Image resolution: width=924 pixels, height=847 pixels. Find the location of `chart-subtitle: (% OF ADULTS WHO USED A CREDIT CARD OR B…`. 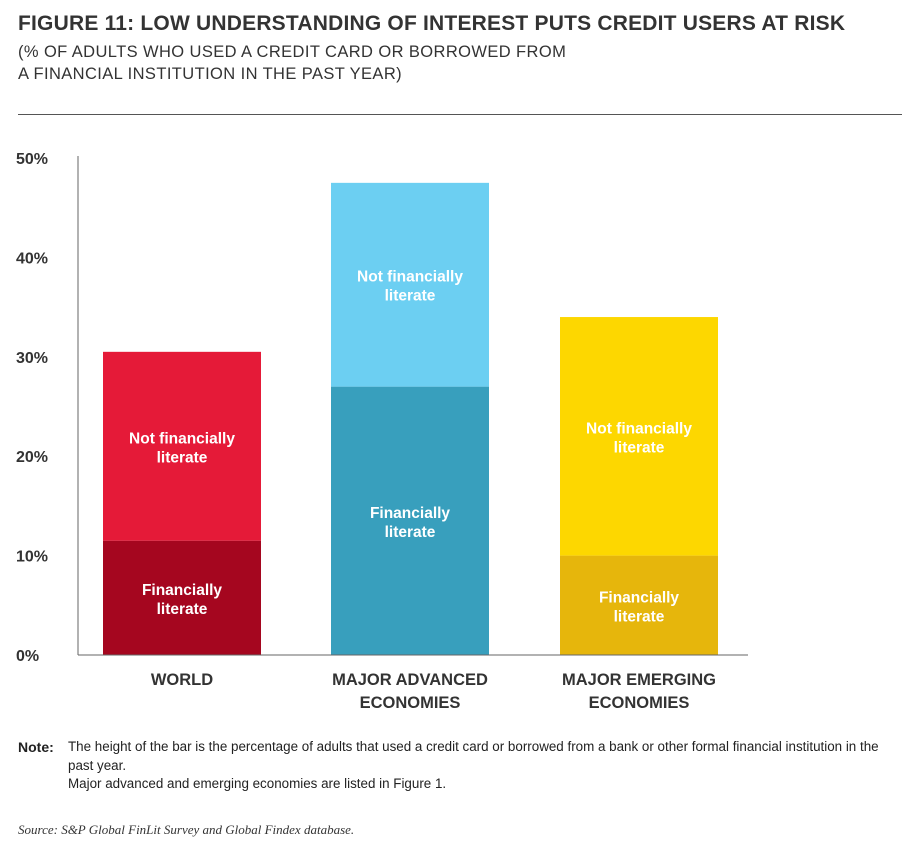

chart-subtitle: (% OF ADULTS WHO USED A CREDIT CARD OR B… is located at coordinates (292, 63).